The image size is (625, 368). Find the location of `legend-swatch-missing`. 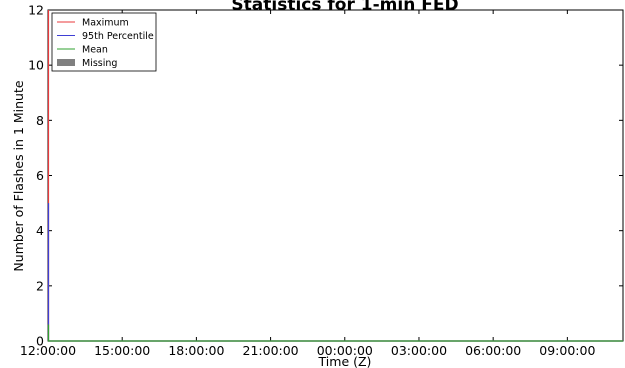

legend-swatch-missing is located at coordinates (66, 62).